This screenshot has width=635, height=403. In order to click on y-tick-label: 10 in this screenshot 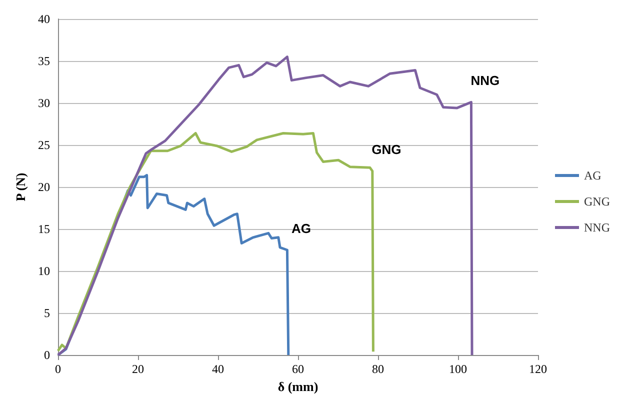, I will do `click(44, 271)`.